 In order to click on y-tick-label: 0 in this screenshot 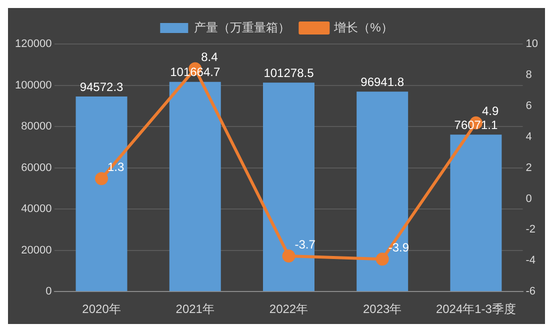, I will do `click(49, 292)`.